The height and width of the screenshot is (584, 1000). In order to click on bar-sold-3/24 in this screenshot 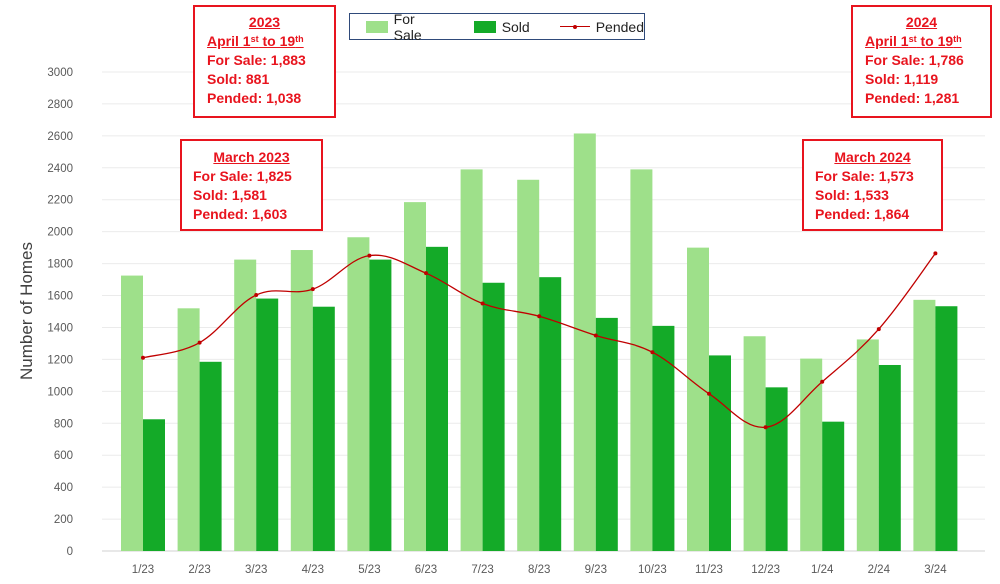, I will do `click(946, 428)`.